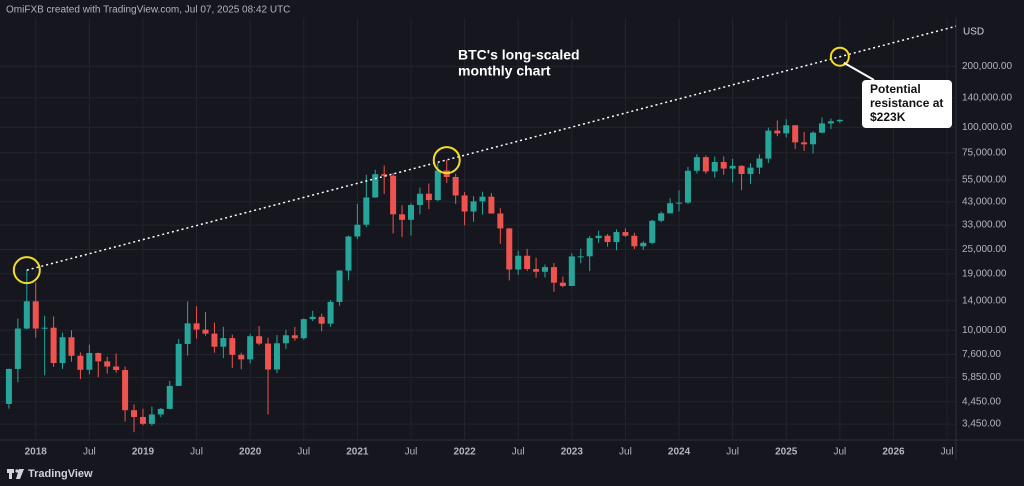 The image size is (1024, 486). What do you see at coordinates (984, 152) in the screenshot?
I see `y-tick-label: 75,000.00` at bounding box center [984, 152].